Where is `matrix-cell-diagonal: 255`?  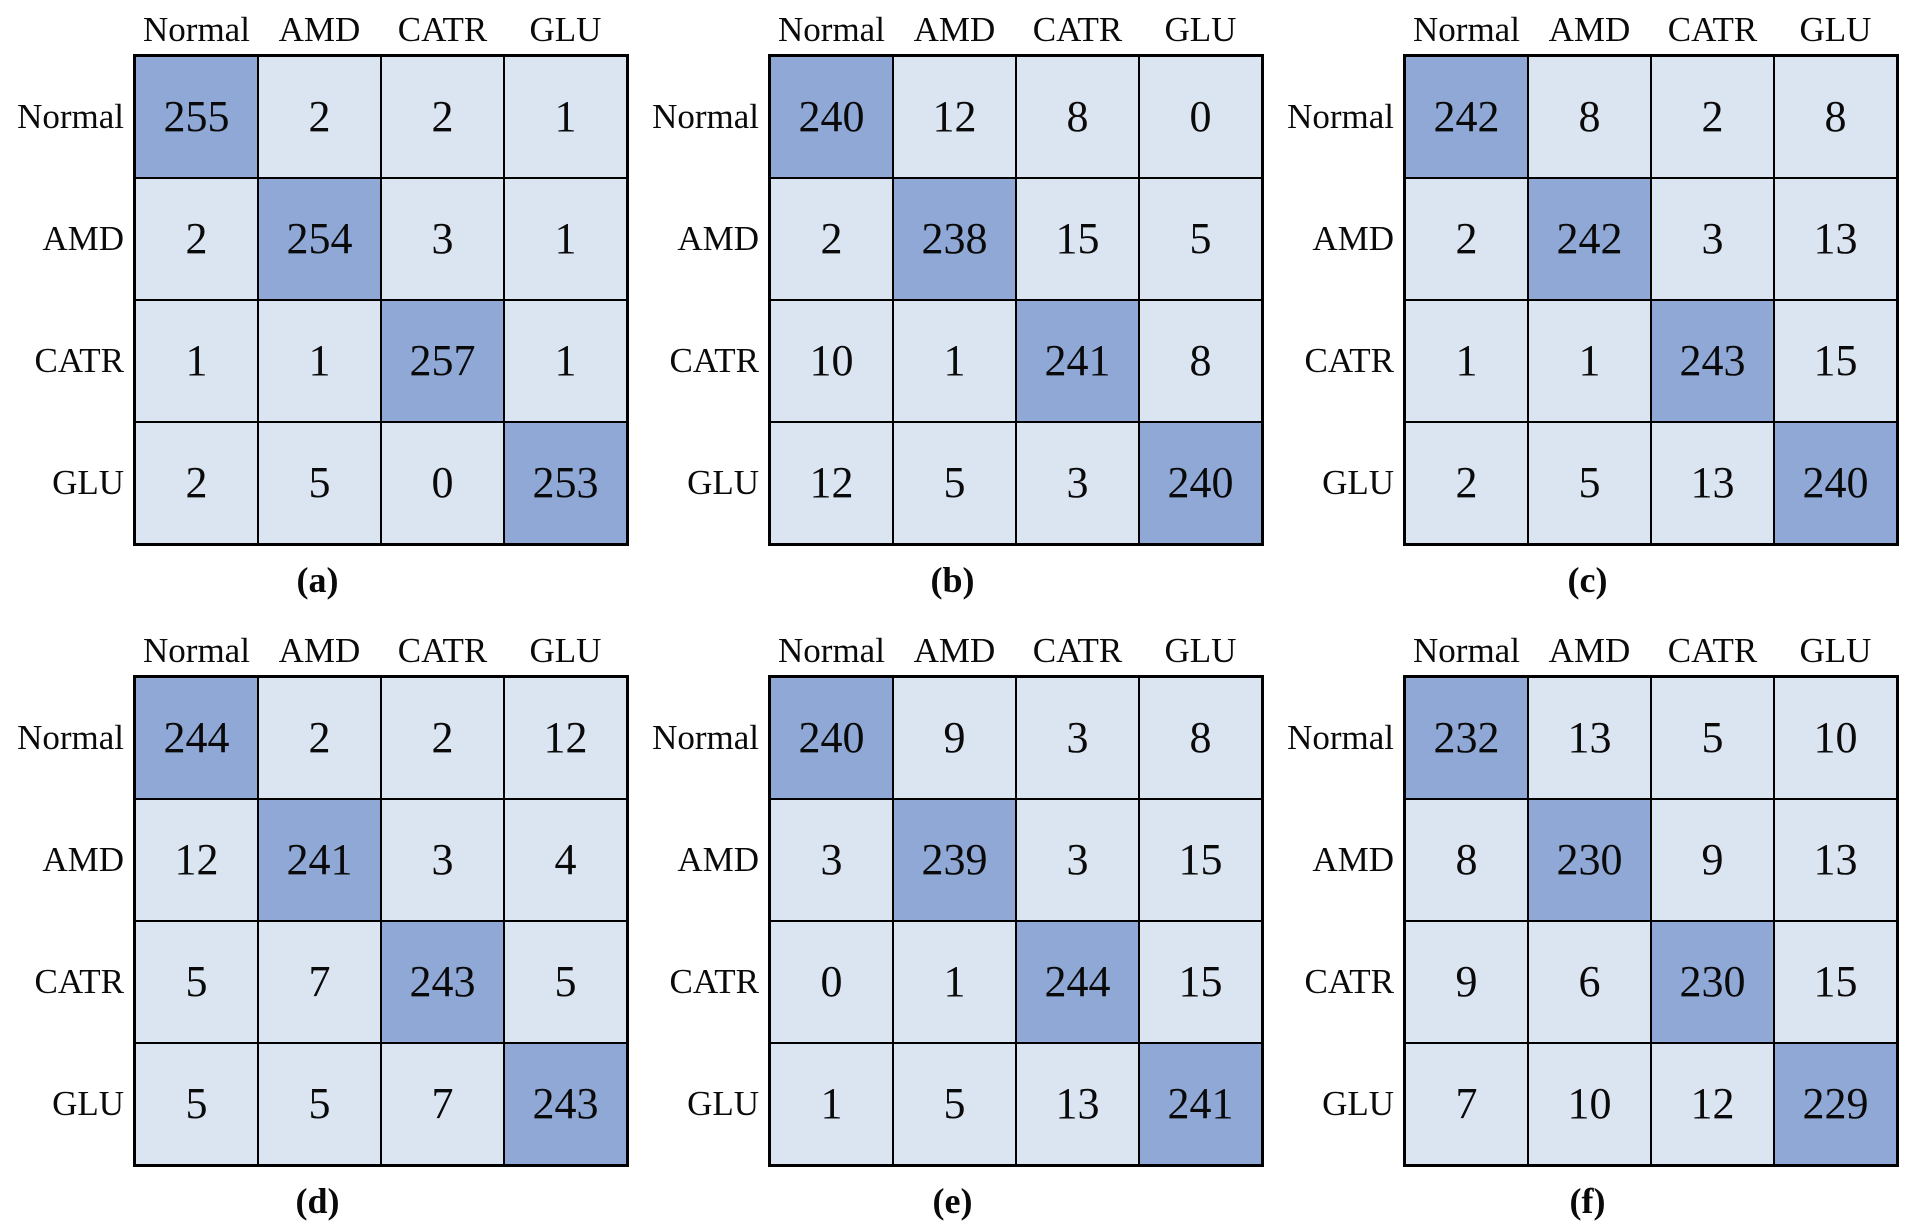 matrix-cell-diagonal: 255 is located at coordinates (196, 117).